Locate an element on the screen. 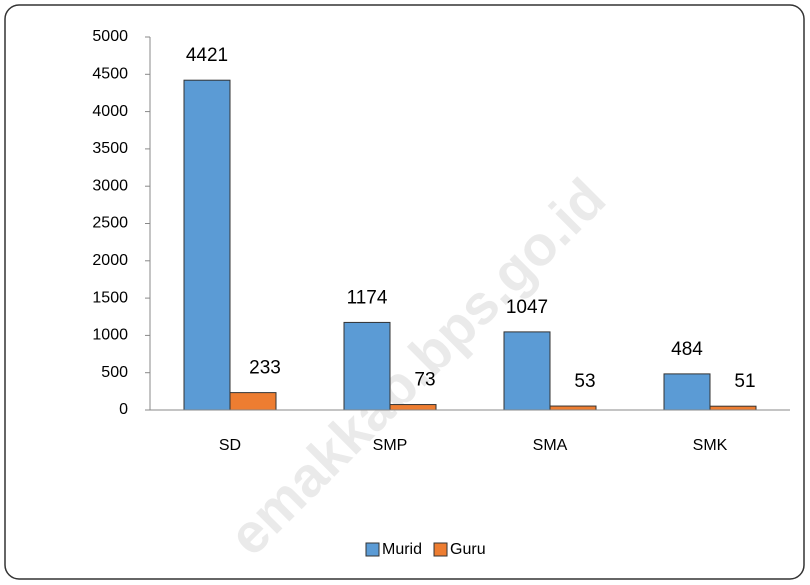 The width and height of the screenshot is (810, 585). x-tick-label: SD is located at coordinates (230, 445).